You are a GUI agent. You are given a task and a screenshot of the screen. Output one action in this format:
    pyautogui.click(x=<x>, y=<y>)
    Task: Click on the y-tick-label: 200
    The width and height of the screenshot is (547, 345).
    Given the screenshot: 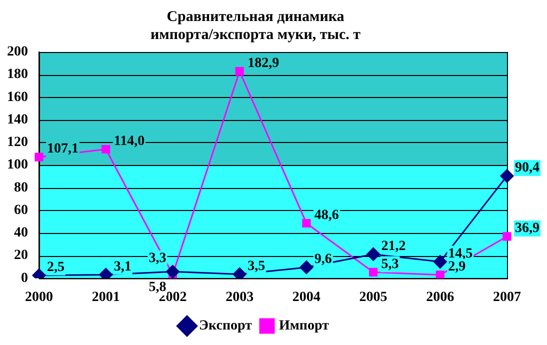 What is the action you would take?
    pyautogui.click(x=17, y=52)
    